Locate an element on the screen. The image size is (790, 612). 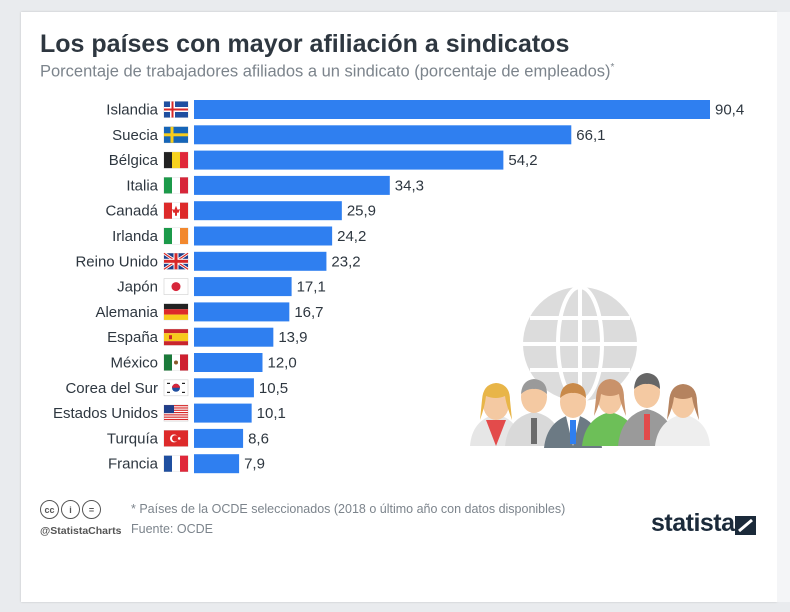
category-label: Suecia is located at coordinates (135, 135).